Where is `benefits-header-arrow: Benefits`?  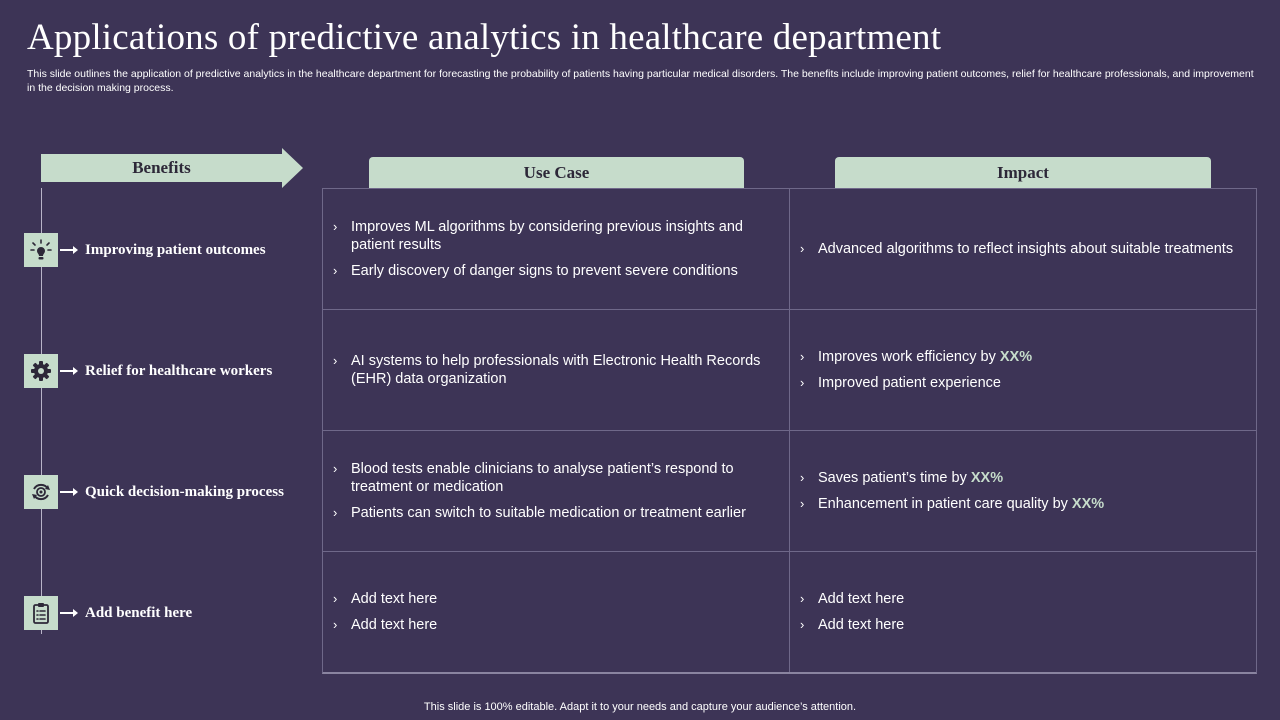 benefits-header-arrow: Benefits is located at coordinates (172, 168).